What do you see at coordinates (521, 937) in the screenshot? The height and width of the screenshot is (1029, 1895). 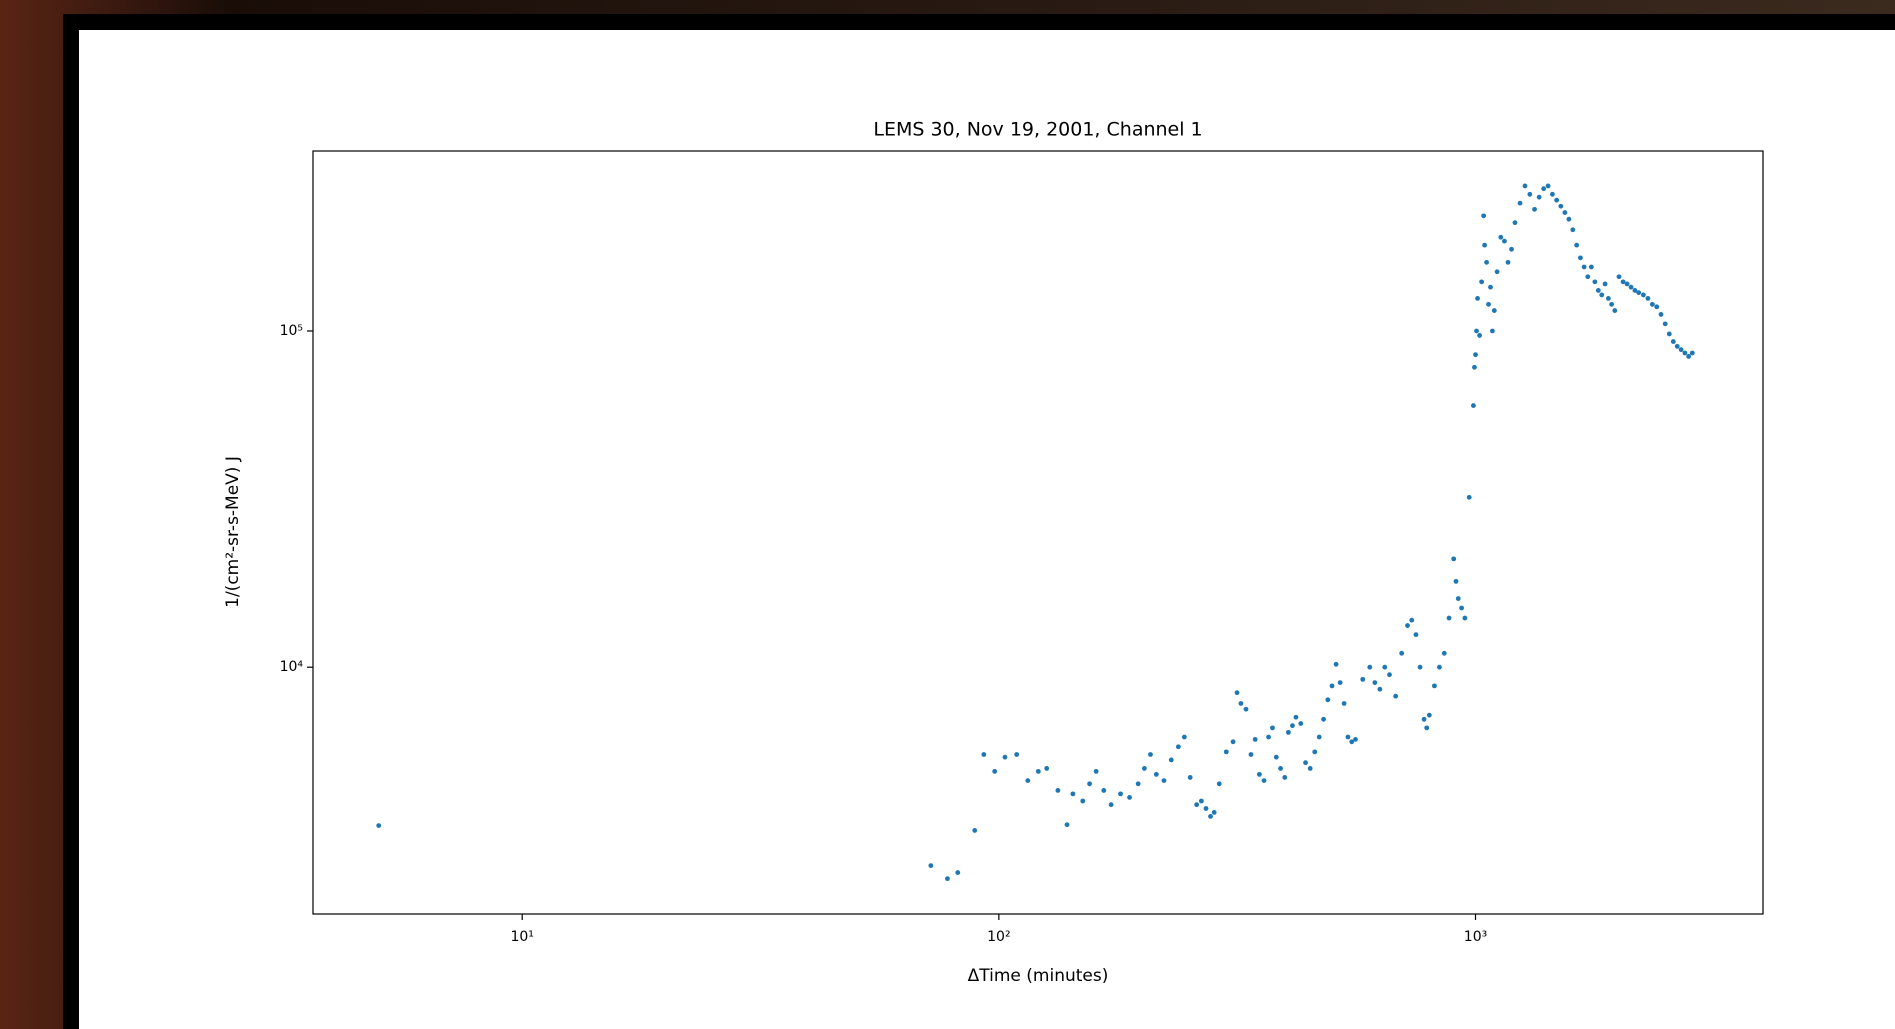 I see `x-tick-label: 10¹` at bounding box center [521, 937].